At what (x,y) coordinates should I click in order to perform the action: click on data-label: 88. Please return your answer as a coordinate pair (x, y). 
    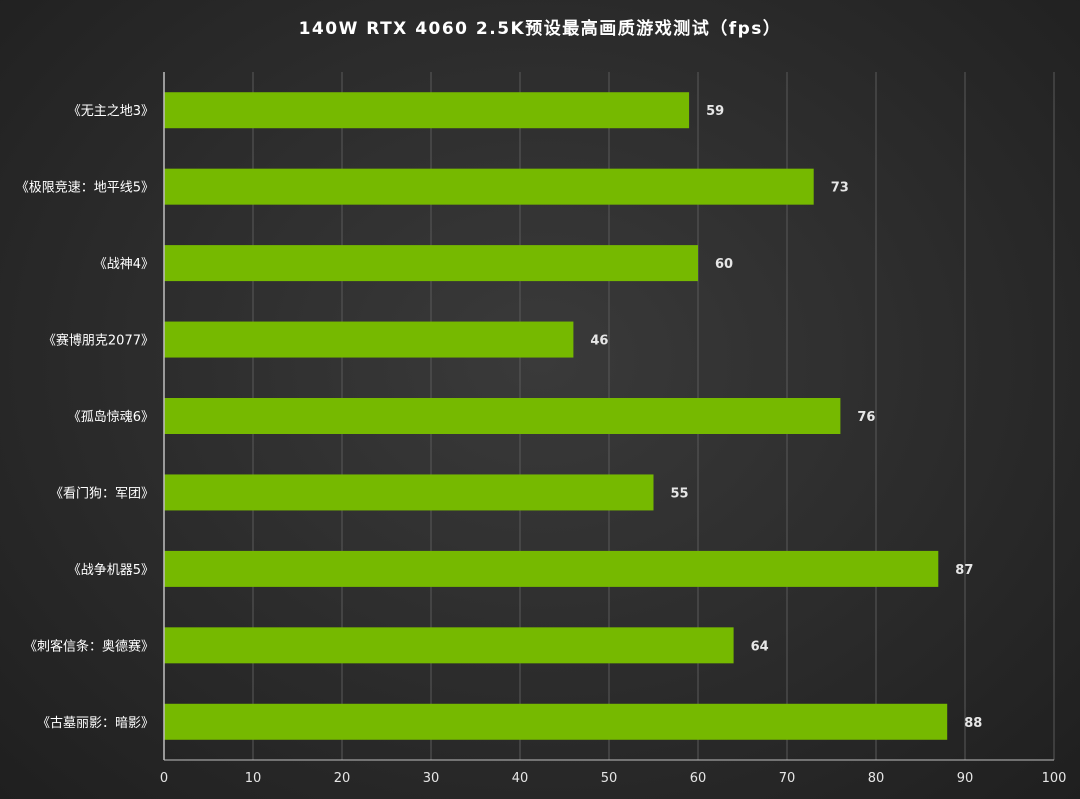
    Looking at the image, I should click on (973, 723).